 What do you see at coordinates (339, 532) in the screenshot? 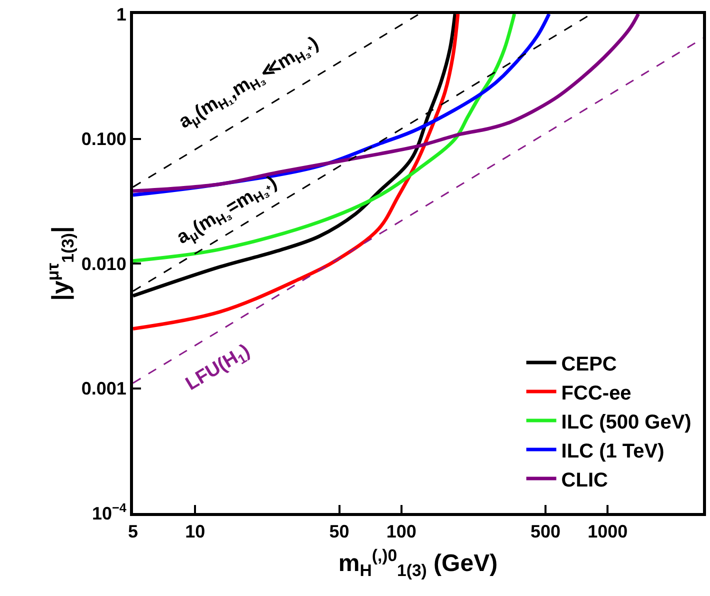
I see `x-tick-label: 50` at bounding box center [339, 532].